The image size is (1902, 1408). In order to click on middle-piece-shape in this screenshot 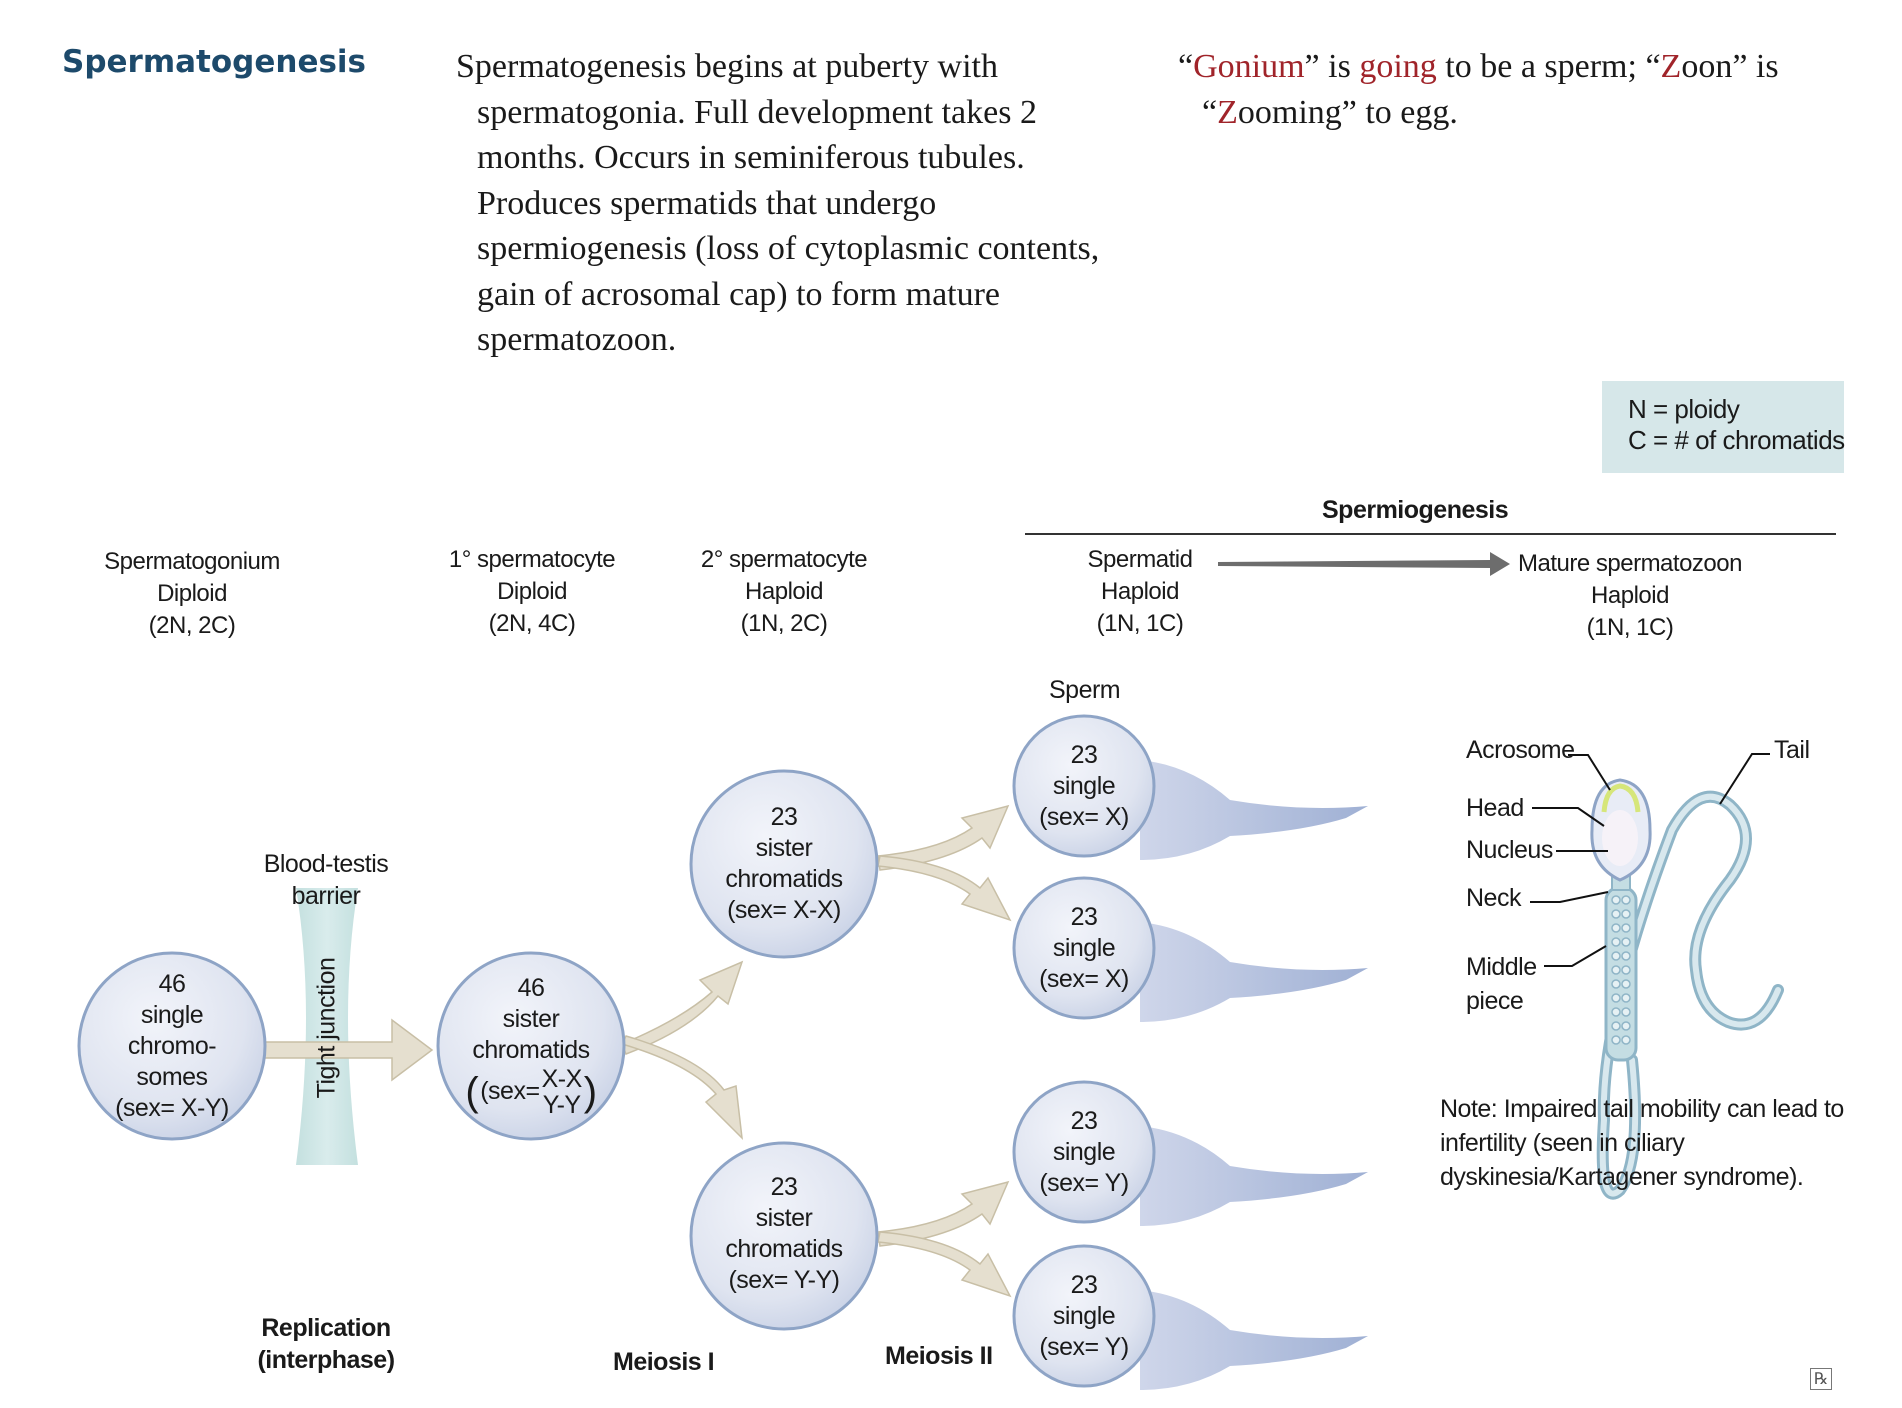, I will do `click(1621, 974)`.